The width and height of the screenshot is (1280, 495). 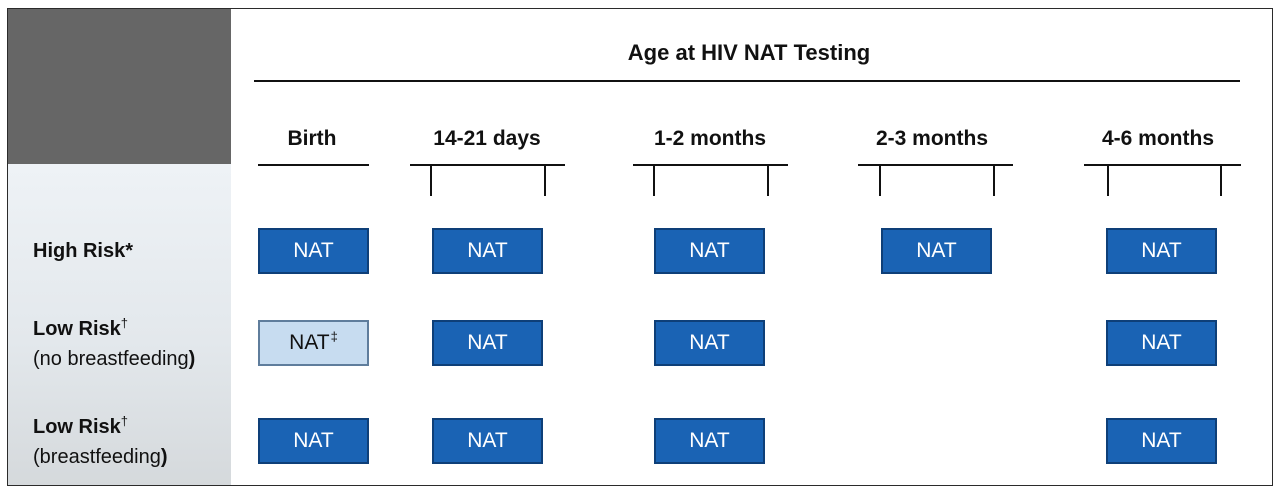 I want to click on row-sublabel-text: (breastfeeding, so click(x=97, y=457).